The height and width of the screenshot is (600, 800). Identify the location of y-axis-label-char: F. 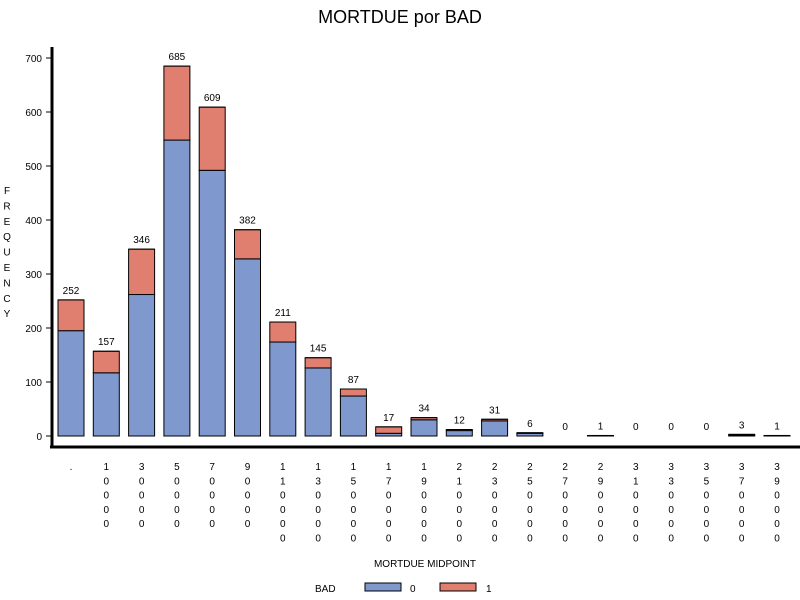
(7, 191).